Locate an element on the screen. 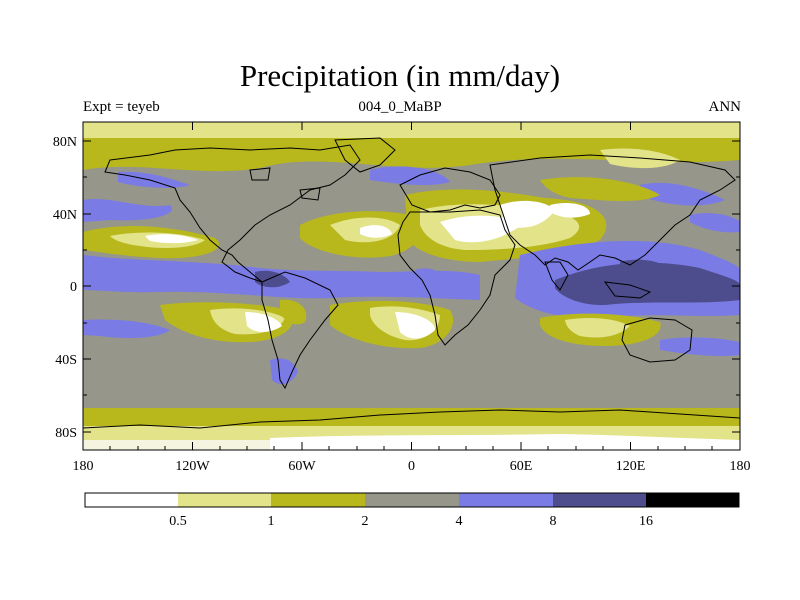  colorbar-label-16: 16 is located at coordinates (646, 521).